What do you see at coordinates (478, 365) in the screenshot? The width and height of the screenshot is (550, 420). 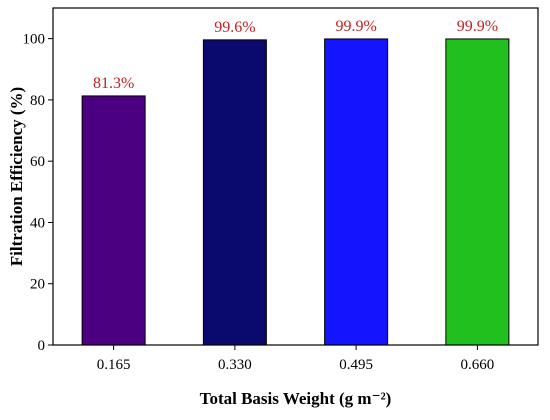 I see `x-tick-label: 0.660` at bounding box center [478, 365].